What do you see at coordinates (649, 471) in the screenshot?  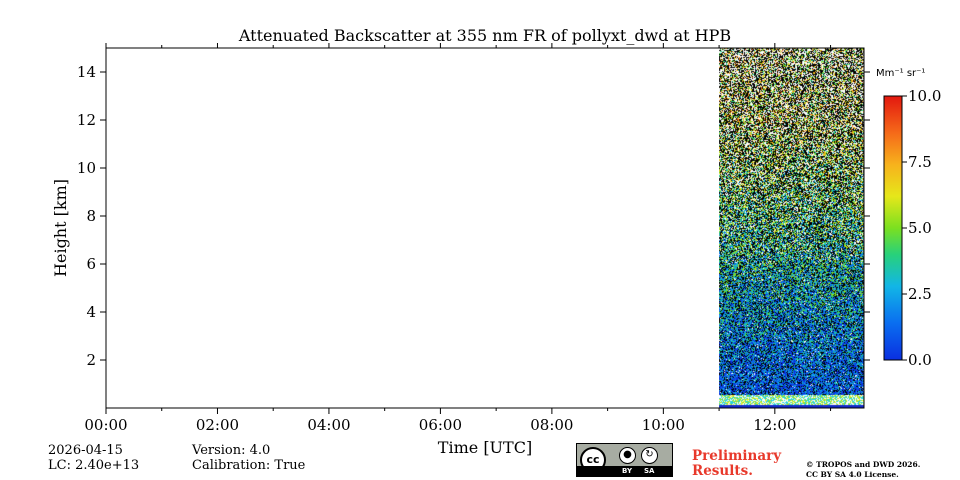 I see `badge-sa-label: SA` at bounding box center [649, 471].